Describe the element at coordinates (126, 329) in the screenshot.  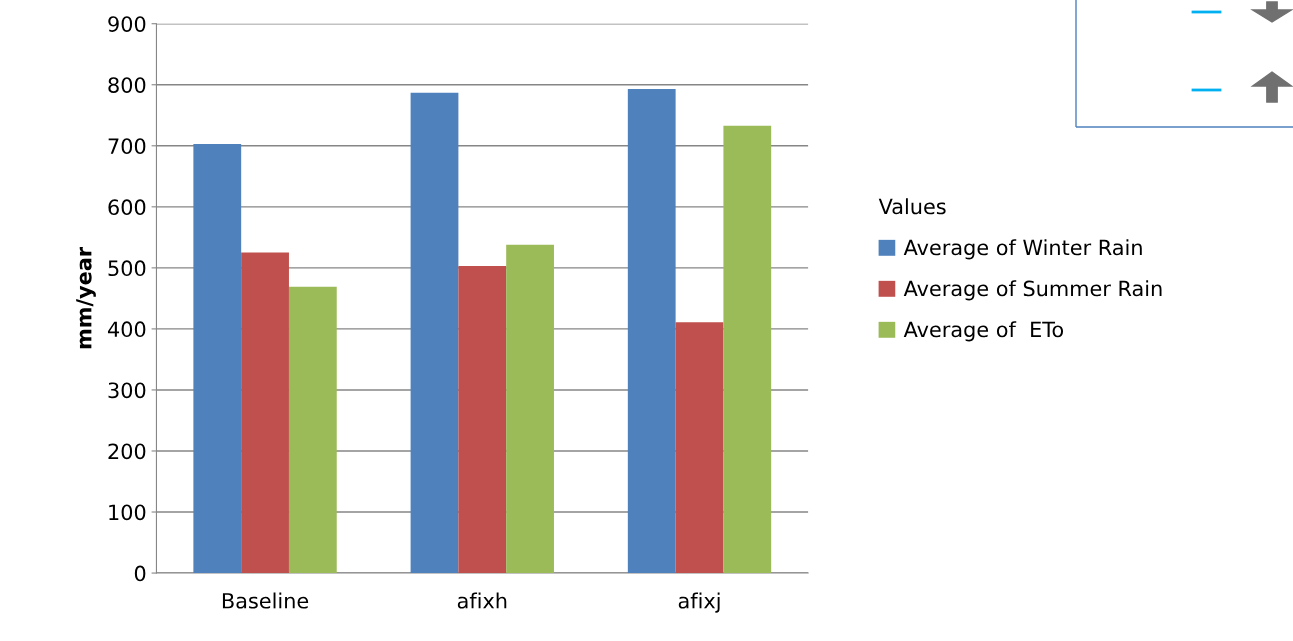
I see `y-tick-label: 400` at that location.